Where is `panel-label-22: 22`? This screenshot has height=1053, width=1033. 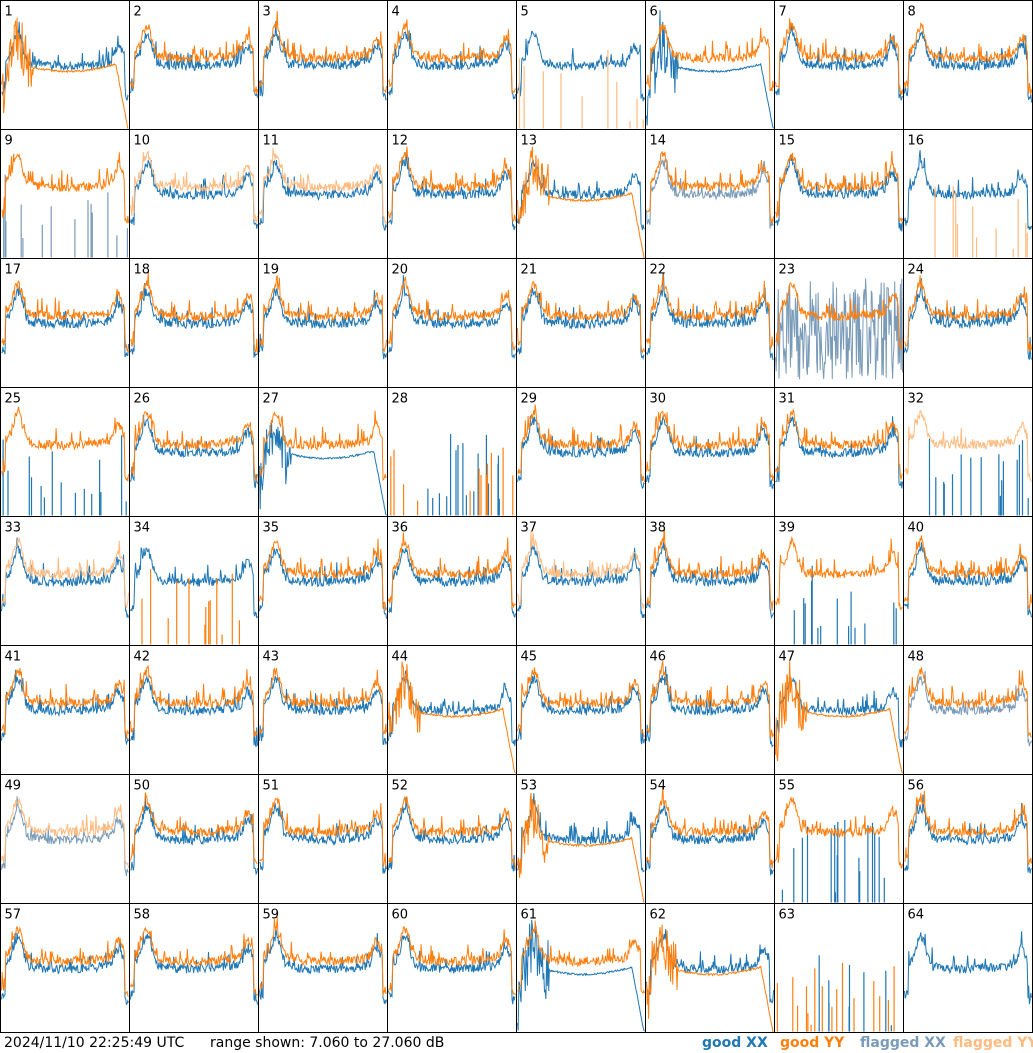 panel-label-22: 22 is located at coordinates (658, 270).